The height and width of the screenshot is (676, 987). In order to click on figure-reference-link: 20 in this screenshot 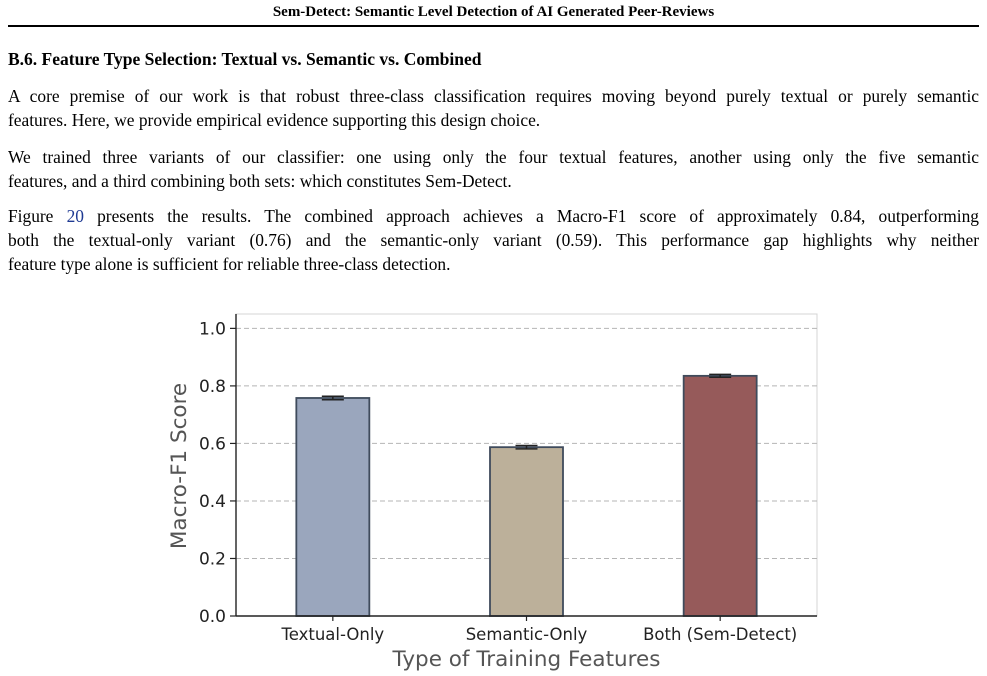, I will do `click(75, 216)`.